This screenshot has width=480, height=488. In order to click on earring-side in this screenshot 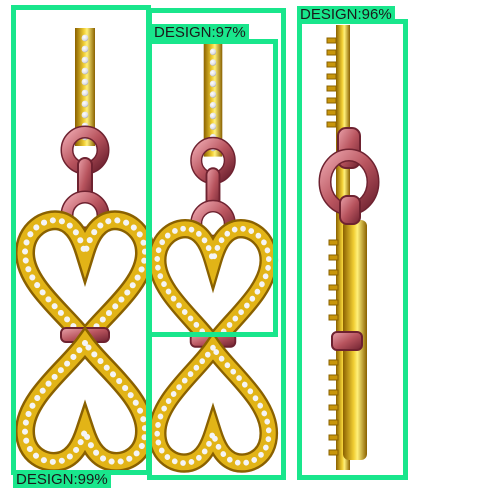, I will do `click(349, 247)`.